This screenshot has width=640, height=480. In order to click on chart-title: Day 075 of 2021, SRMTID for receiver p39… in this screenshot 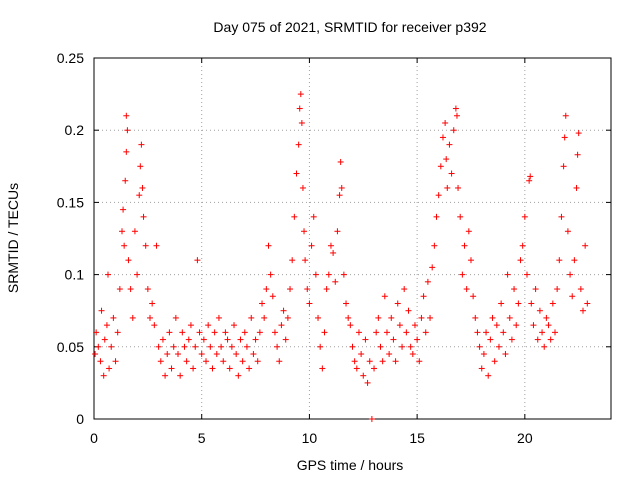, I will do `click(349, 27)`.